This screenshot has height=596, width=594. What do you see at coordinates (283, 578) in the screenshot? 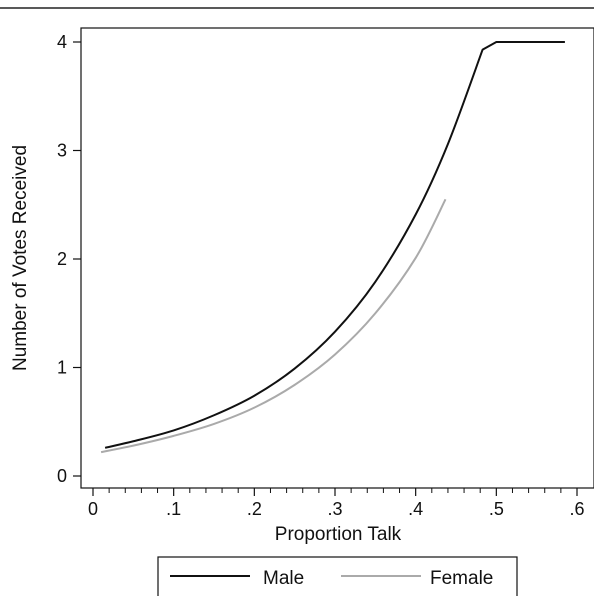
I see `legend-label-male: Male` at bounding box center [283, 578].